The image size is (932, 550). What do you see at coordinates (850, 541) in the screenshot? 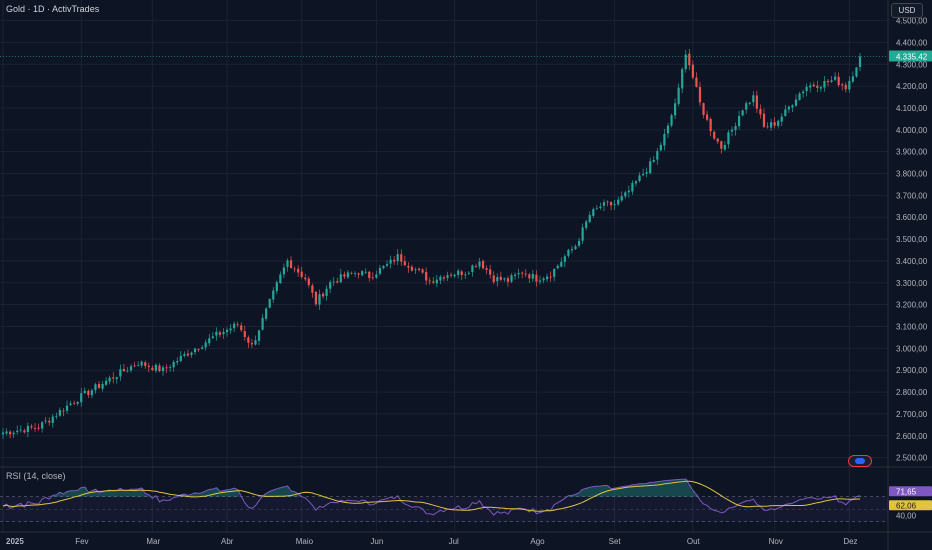
I see `time-tick-label: Dez` at bounding box center [850, 541].